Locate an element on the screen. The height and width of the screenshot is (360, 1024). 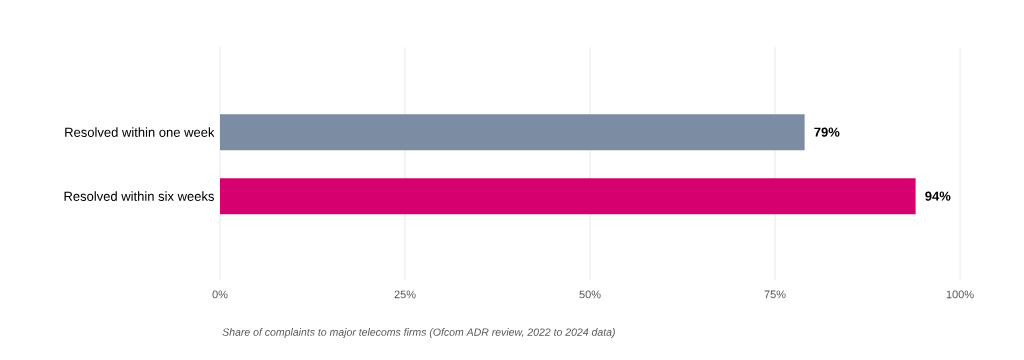
x-tick-label: 50% is located at coordinates (590, 294).